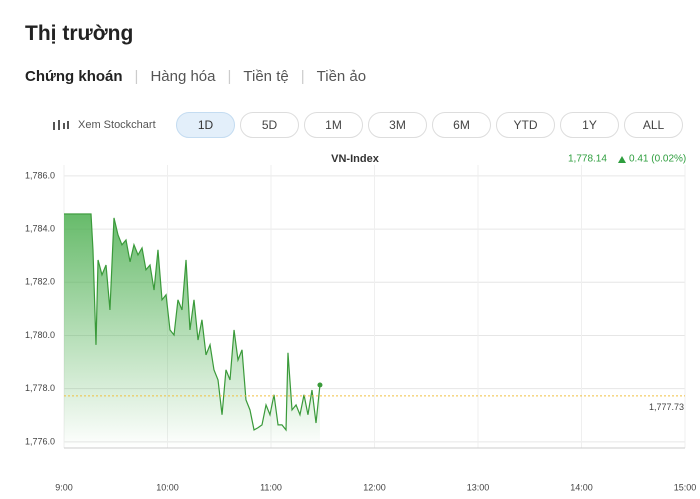 The width and height of the screenshot is (700, 499). What do you see at coordinates (205, 125) in the screenshot?
I see `range-button: 1D` at bounding box center [205, 125].